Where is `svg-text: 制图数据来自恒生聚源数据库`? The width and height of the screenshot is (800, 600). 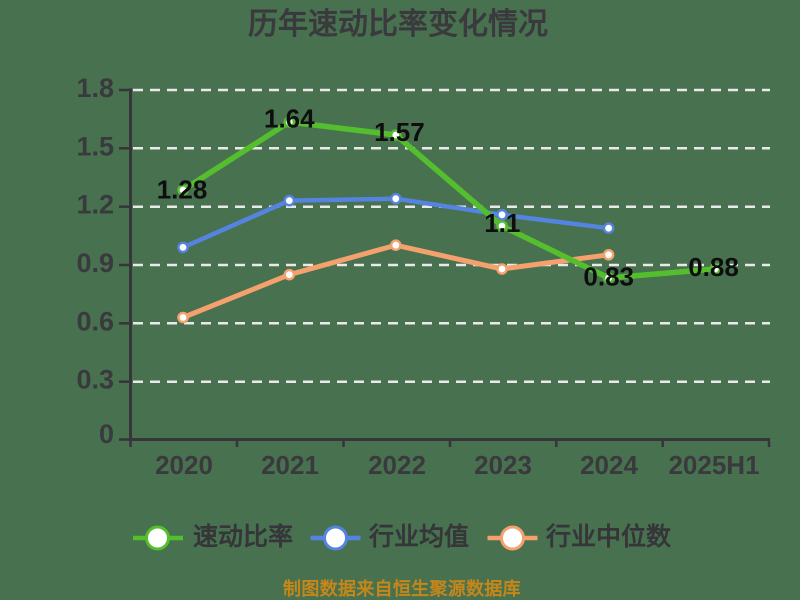 svg-text: 制图数据来自恒生聚源数据库 is located at coordinates (402, 588).